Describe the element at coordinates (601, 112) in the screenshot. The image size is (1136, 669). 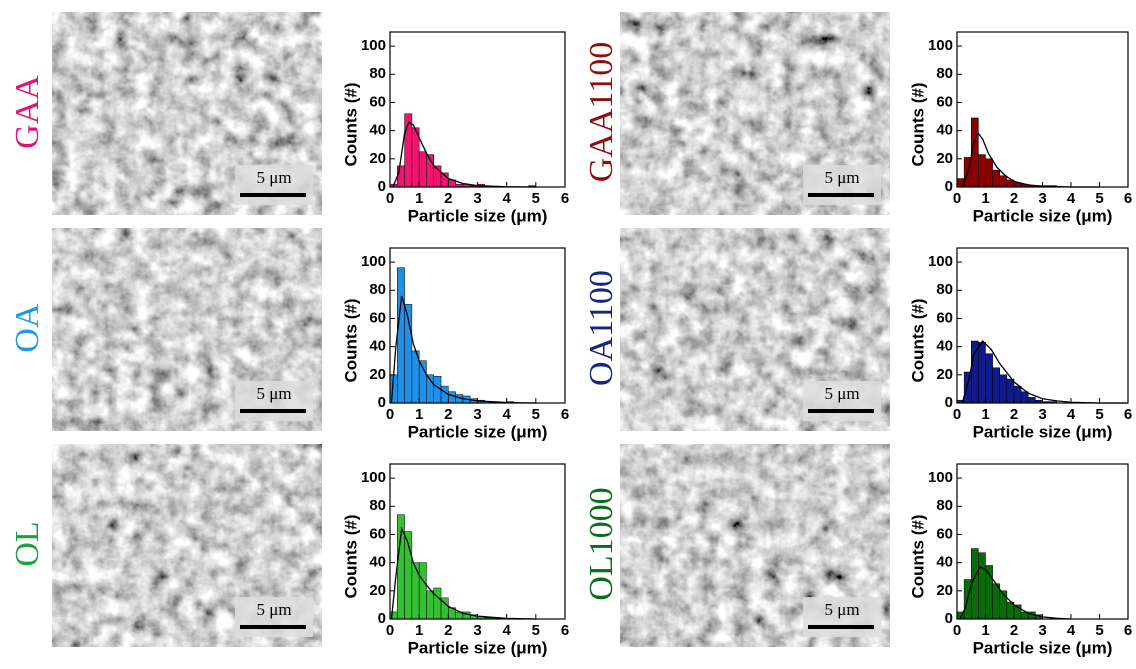
I see `sample-label: GAA1100` at that location.